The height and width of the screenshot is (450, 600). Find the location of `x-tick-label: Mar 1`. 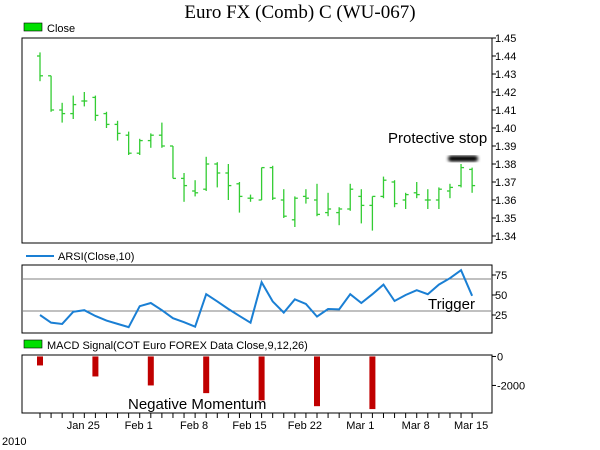

x-tick-label: Mar 1 is located at coordinates (360, 426).